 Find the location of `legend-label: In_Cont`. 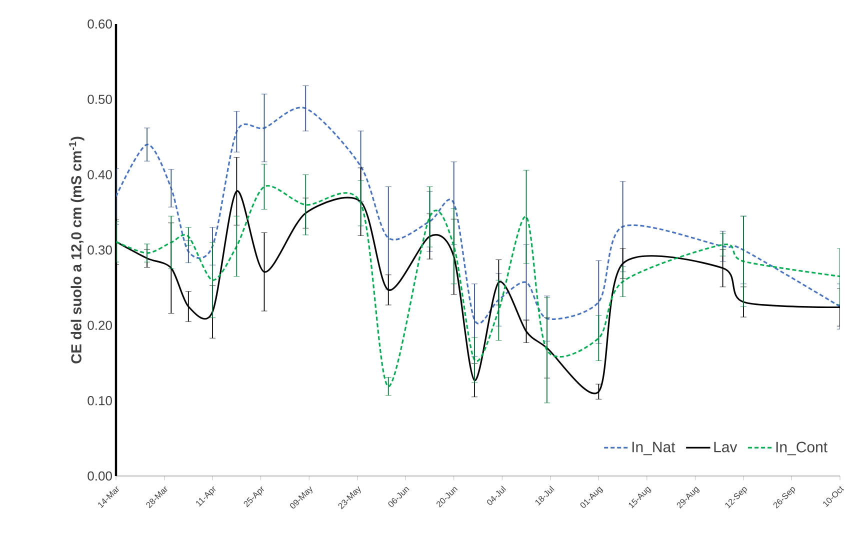

legend-label: In_Cont is located at coordinates (802, 449).